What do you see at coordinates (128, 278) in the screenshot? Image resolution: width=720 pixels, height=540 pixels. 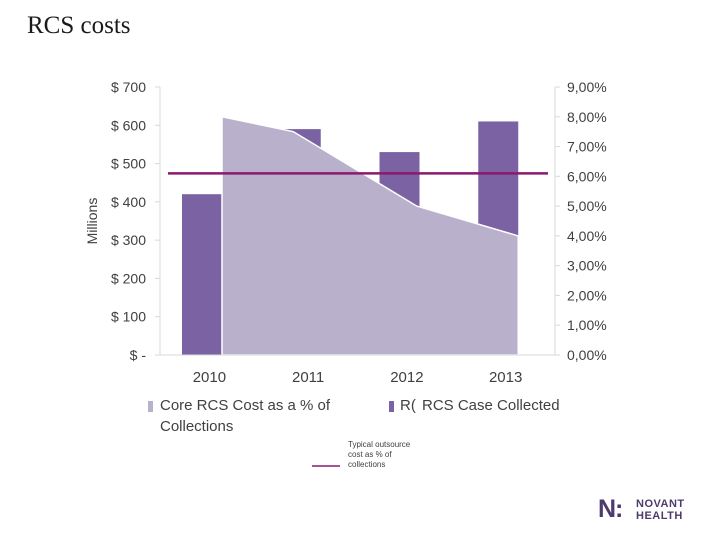 I see `y-left-tick-label: $ 200` at bounding box center [128, 278].